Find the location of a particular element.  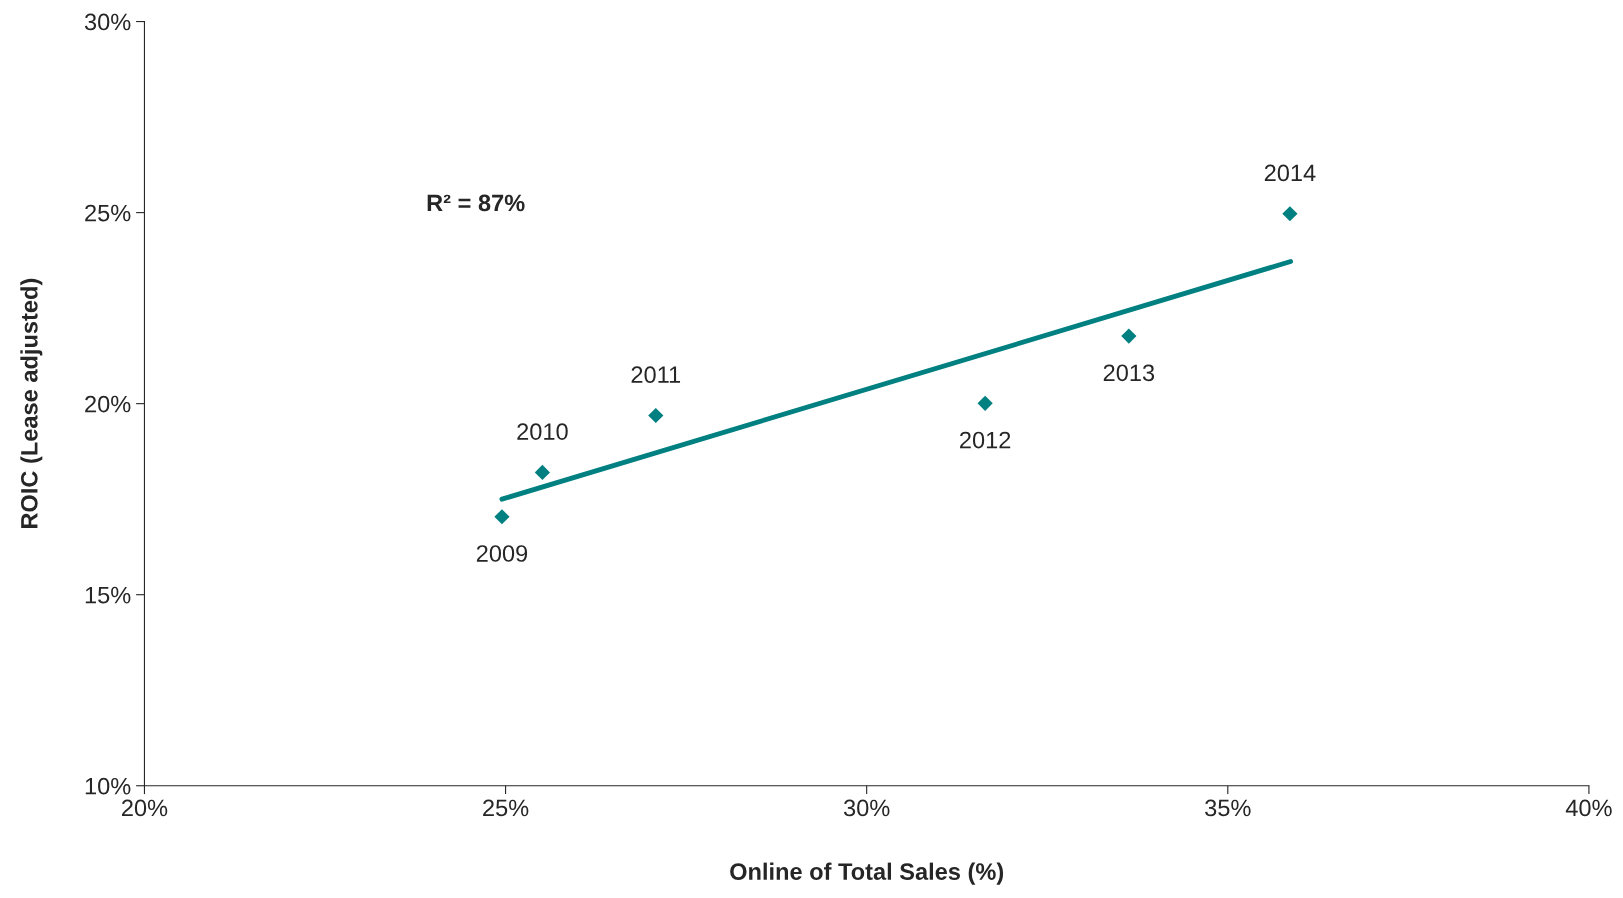

y-tick-label: 15% is located at coordinates (108, 595).